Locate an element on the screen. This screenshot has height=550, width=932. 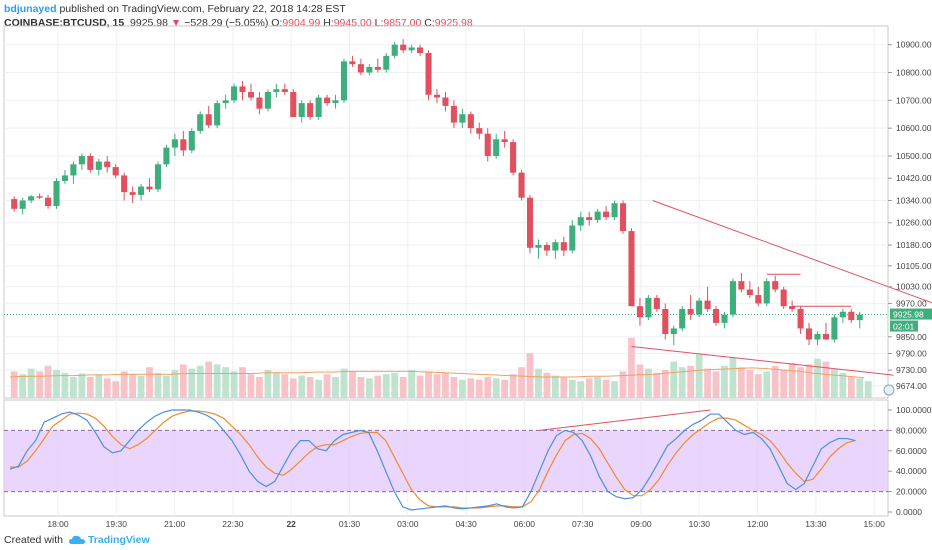
oscillator-tick-label: 100.0000 is located at coordinates (914, 410).